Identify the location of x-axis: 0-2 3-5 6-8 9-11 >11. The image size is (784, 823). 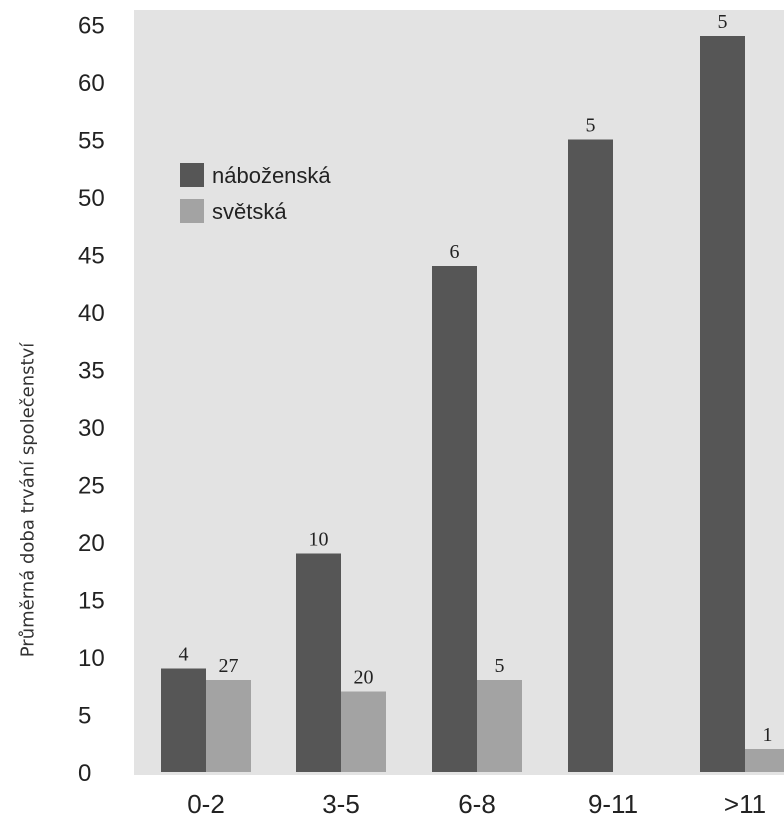
(476, 804).